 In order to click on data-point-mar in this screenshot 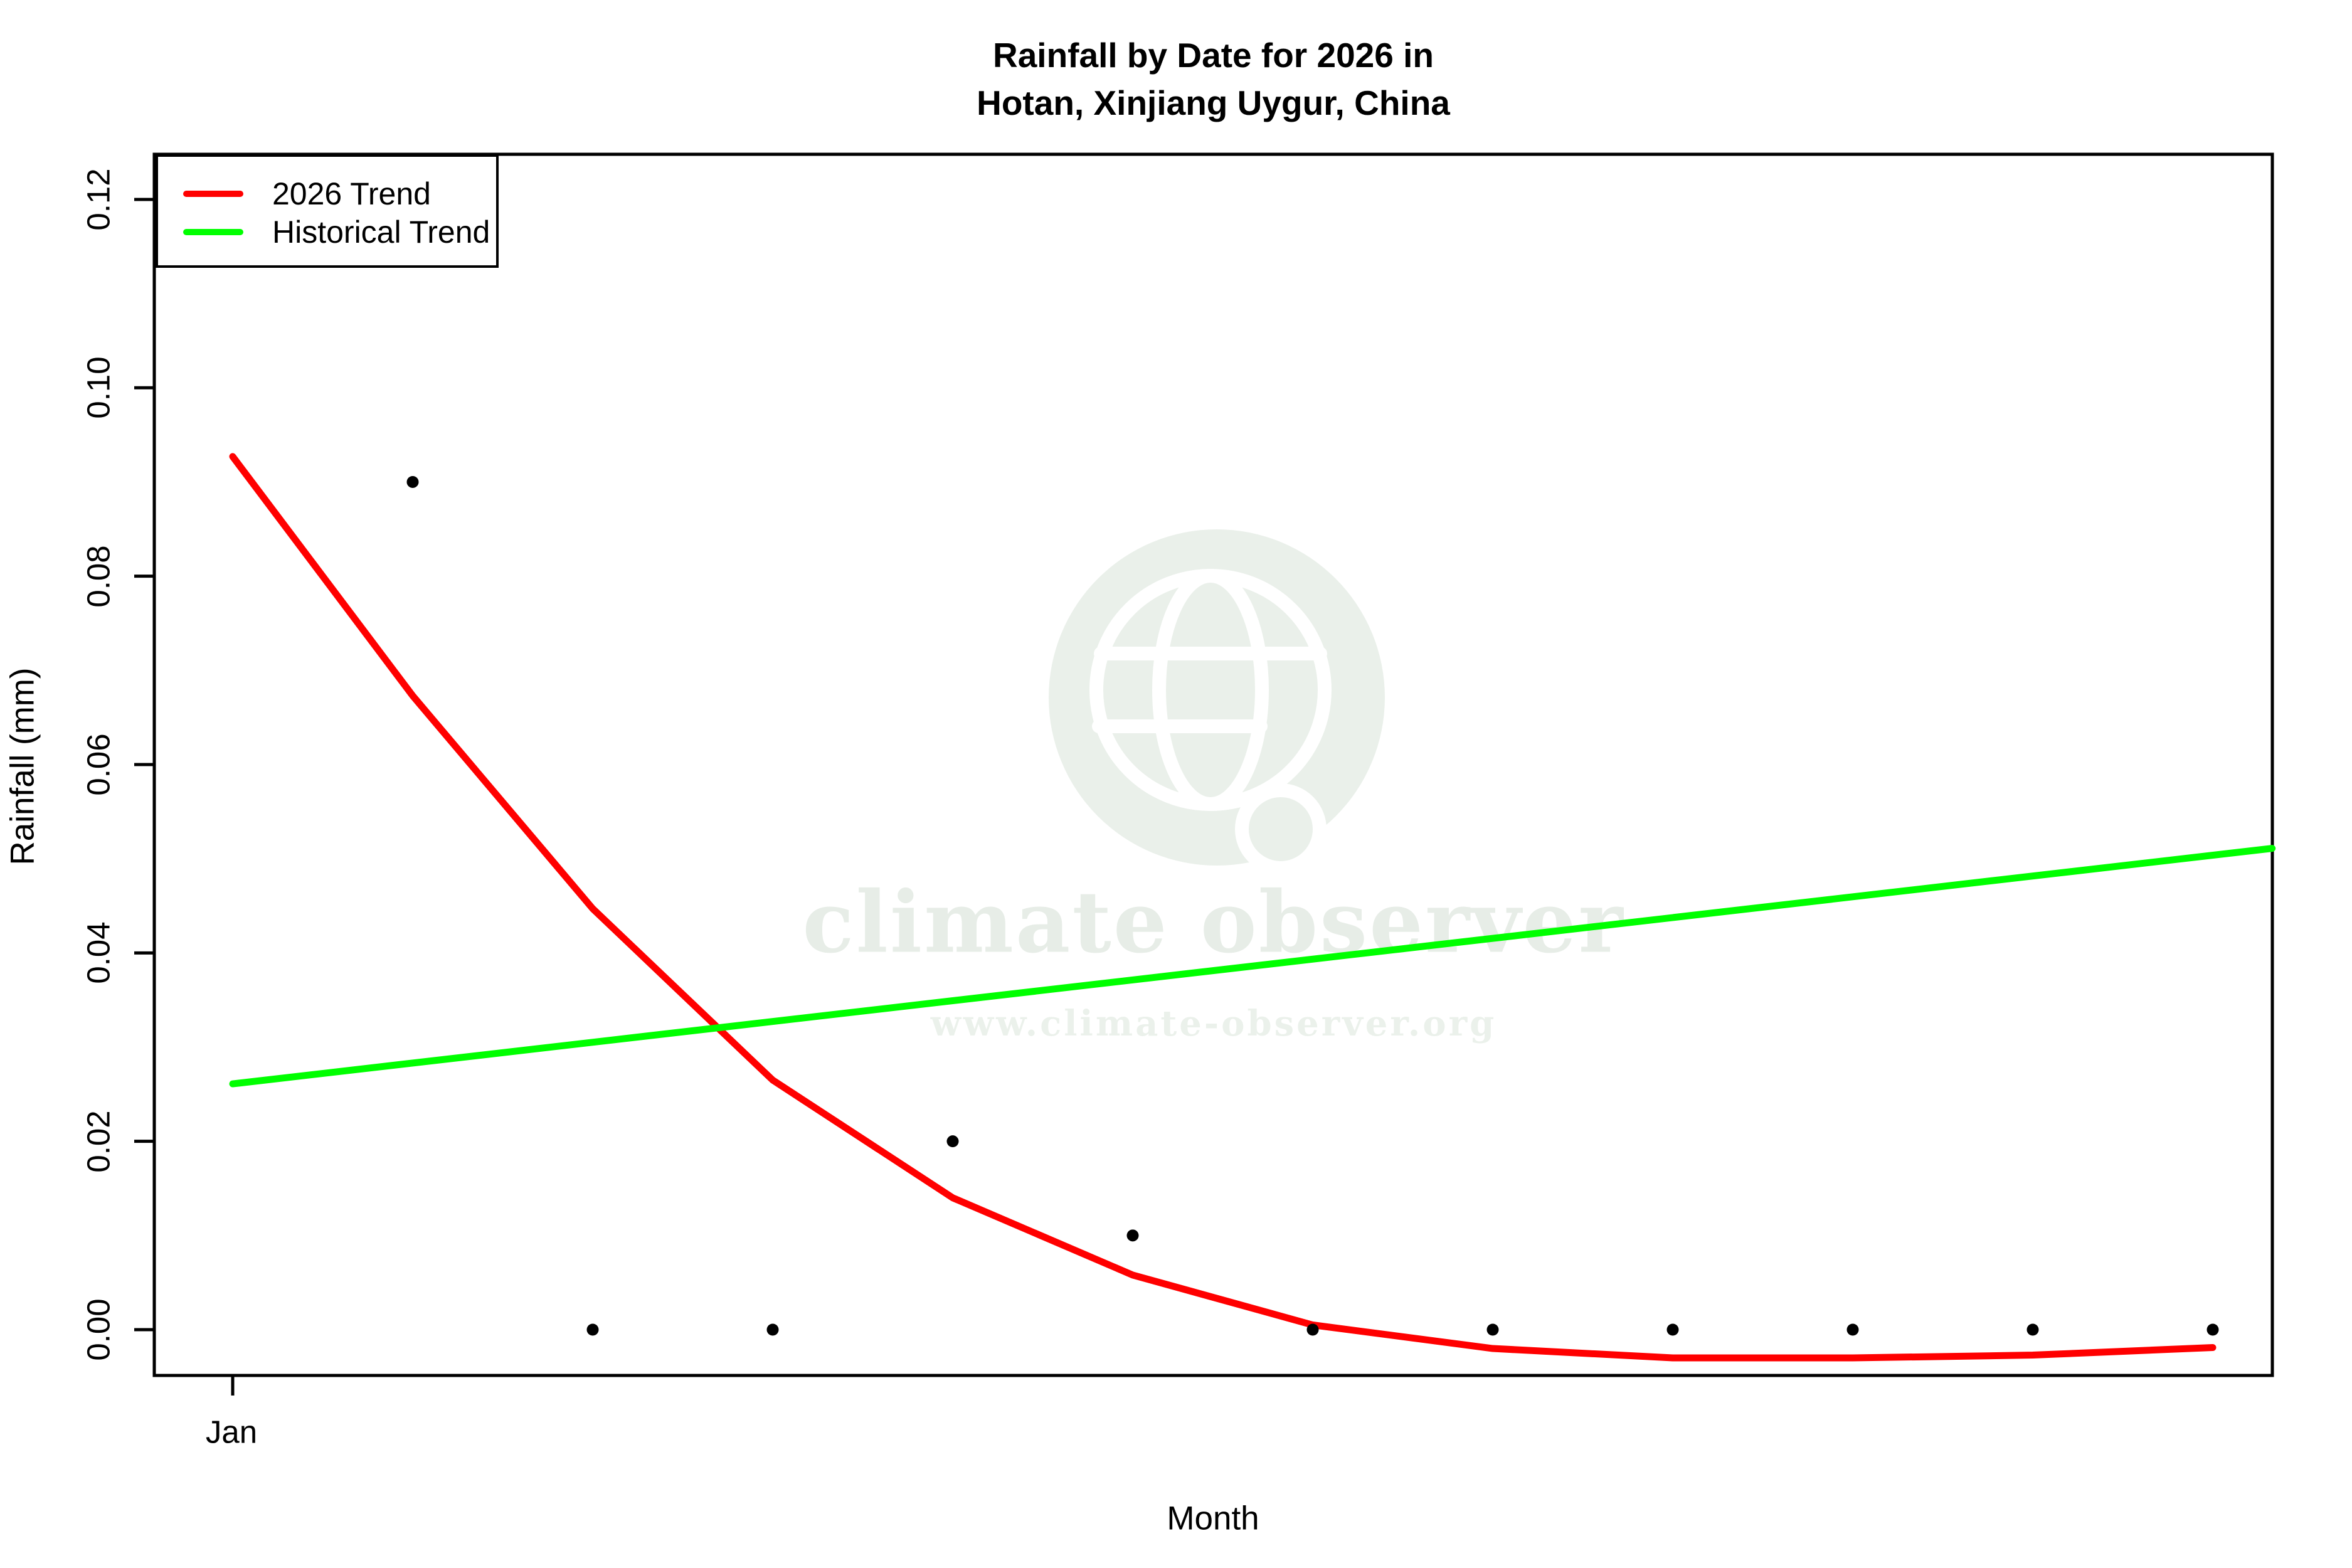, I will do `click(592, 1329)`.